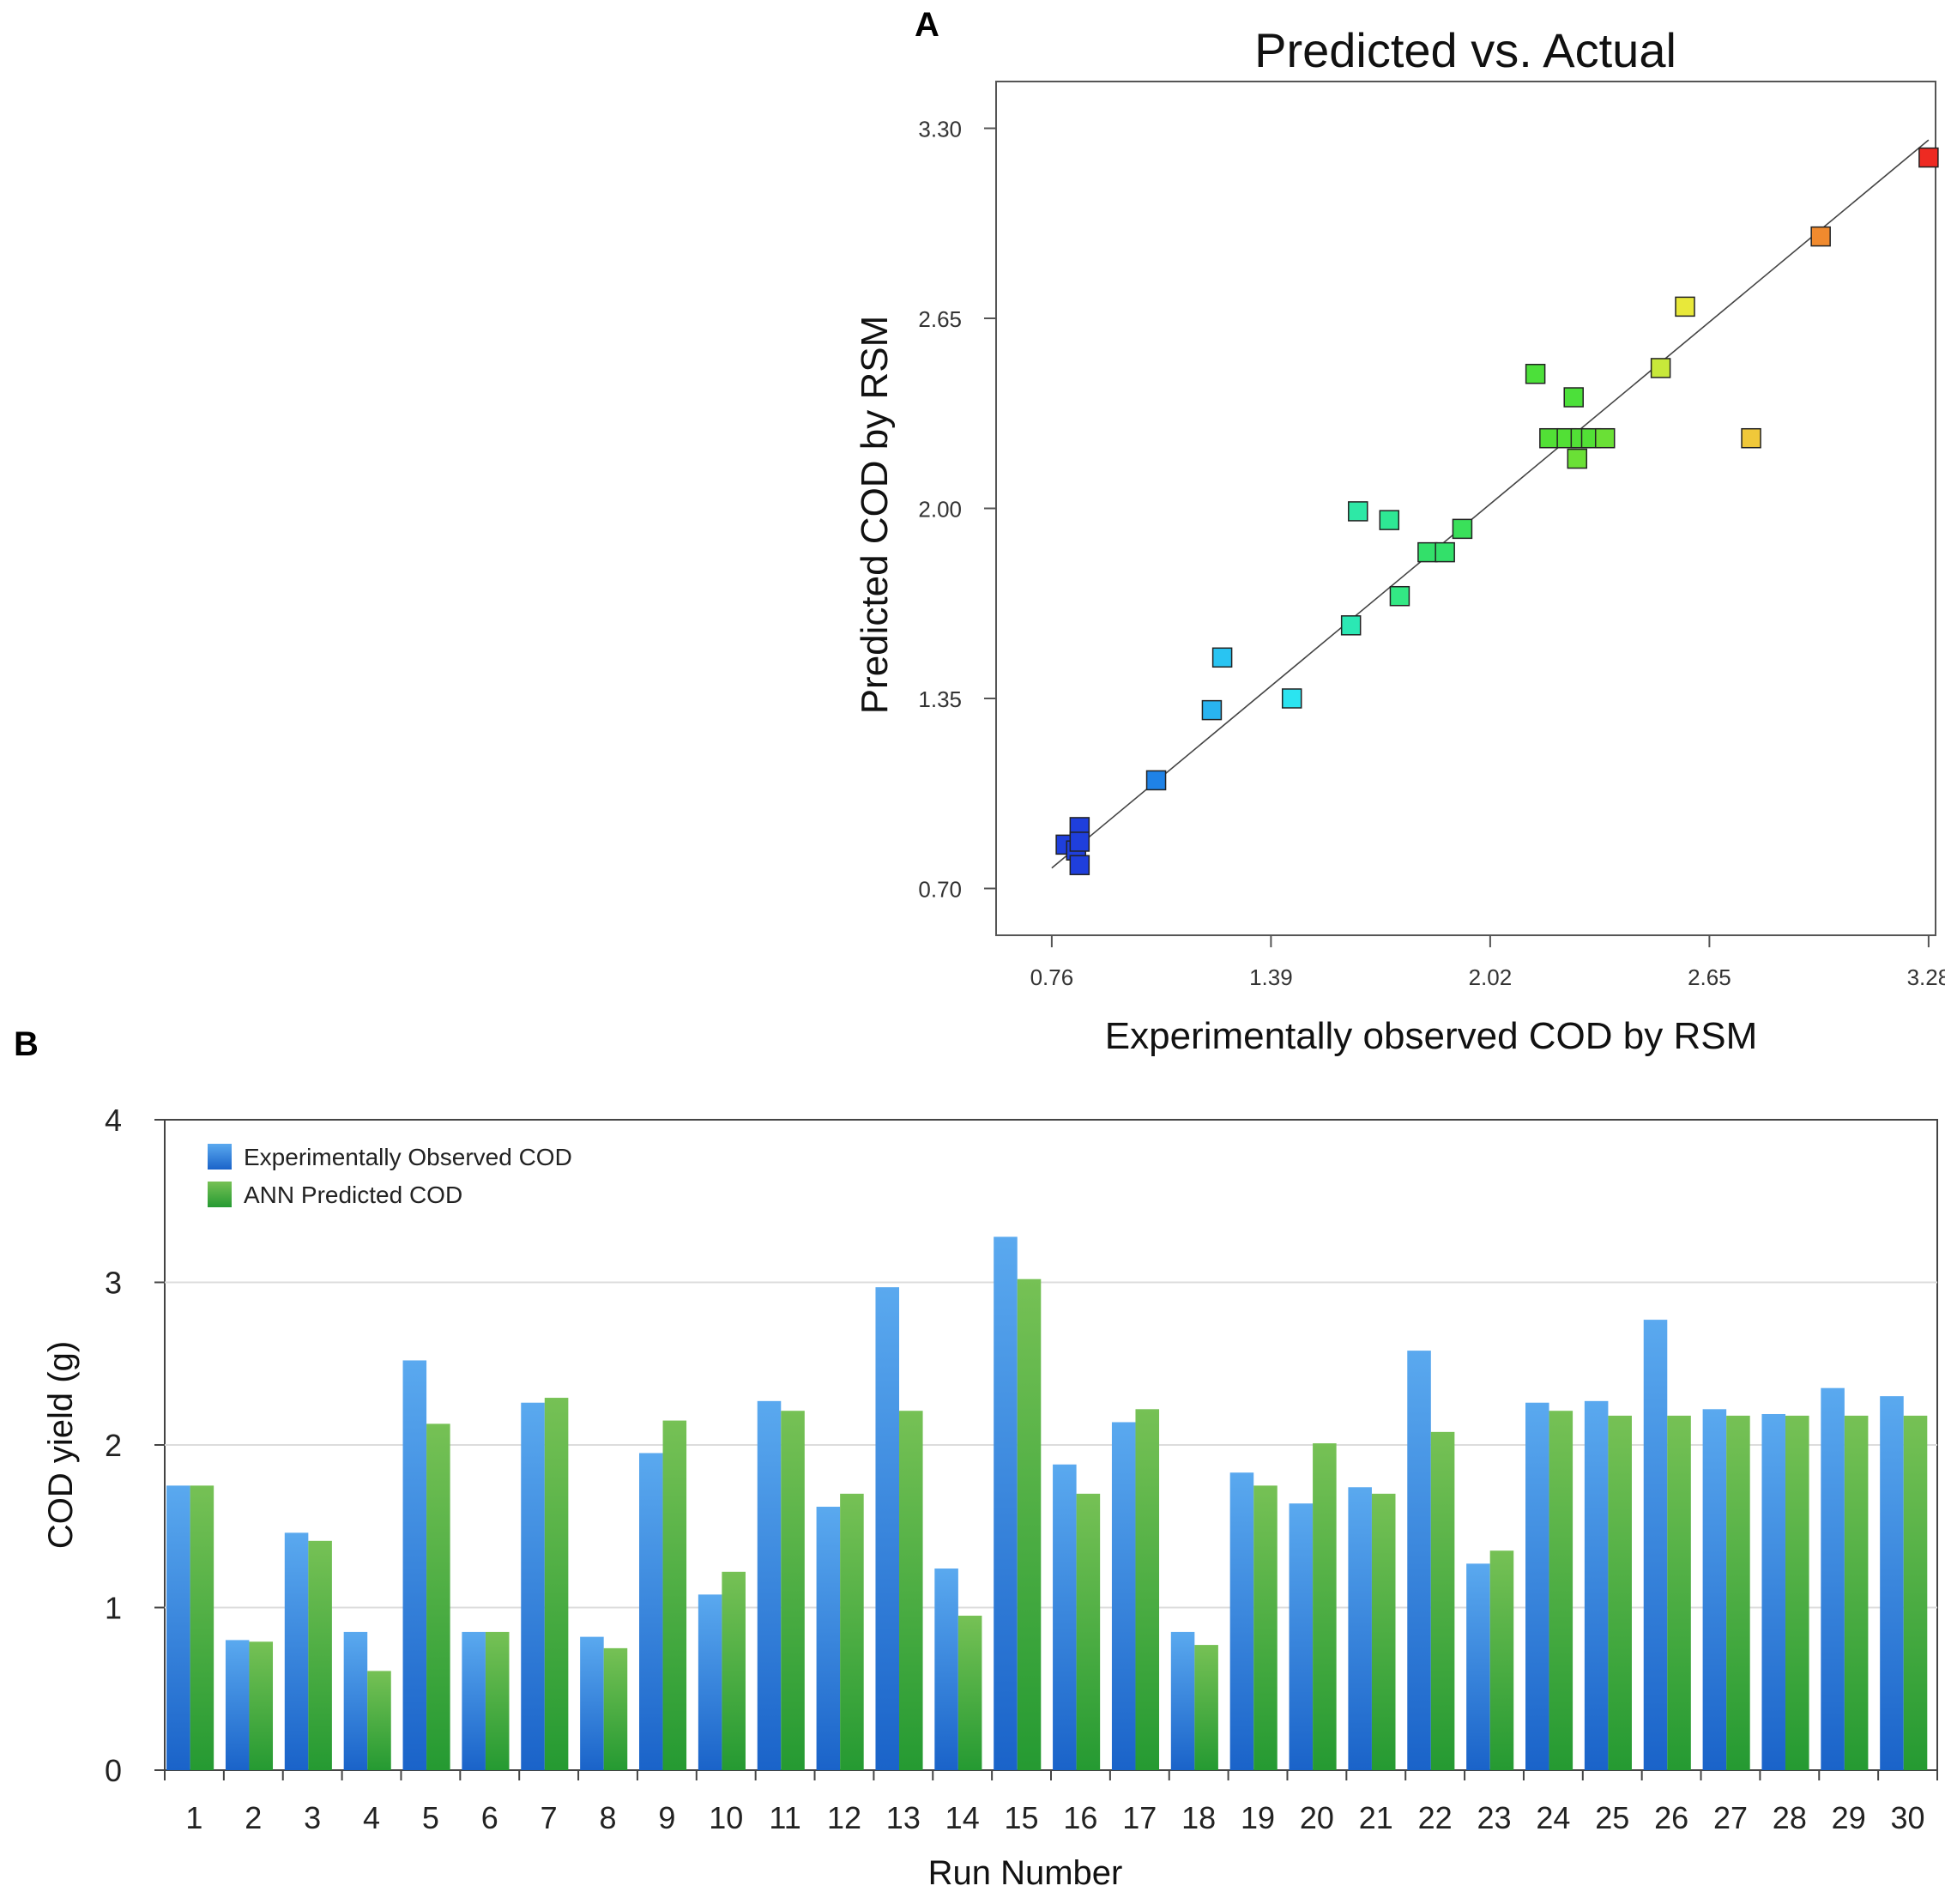  Describe the element at coordinates (26, 1044) in the screenshot. I see `panel-b-label: B` at that location.